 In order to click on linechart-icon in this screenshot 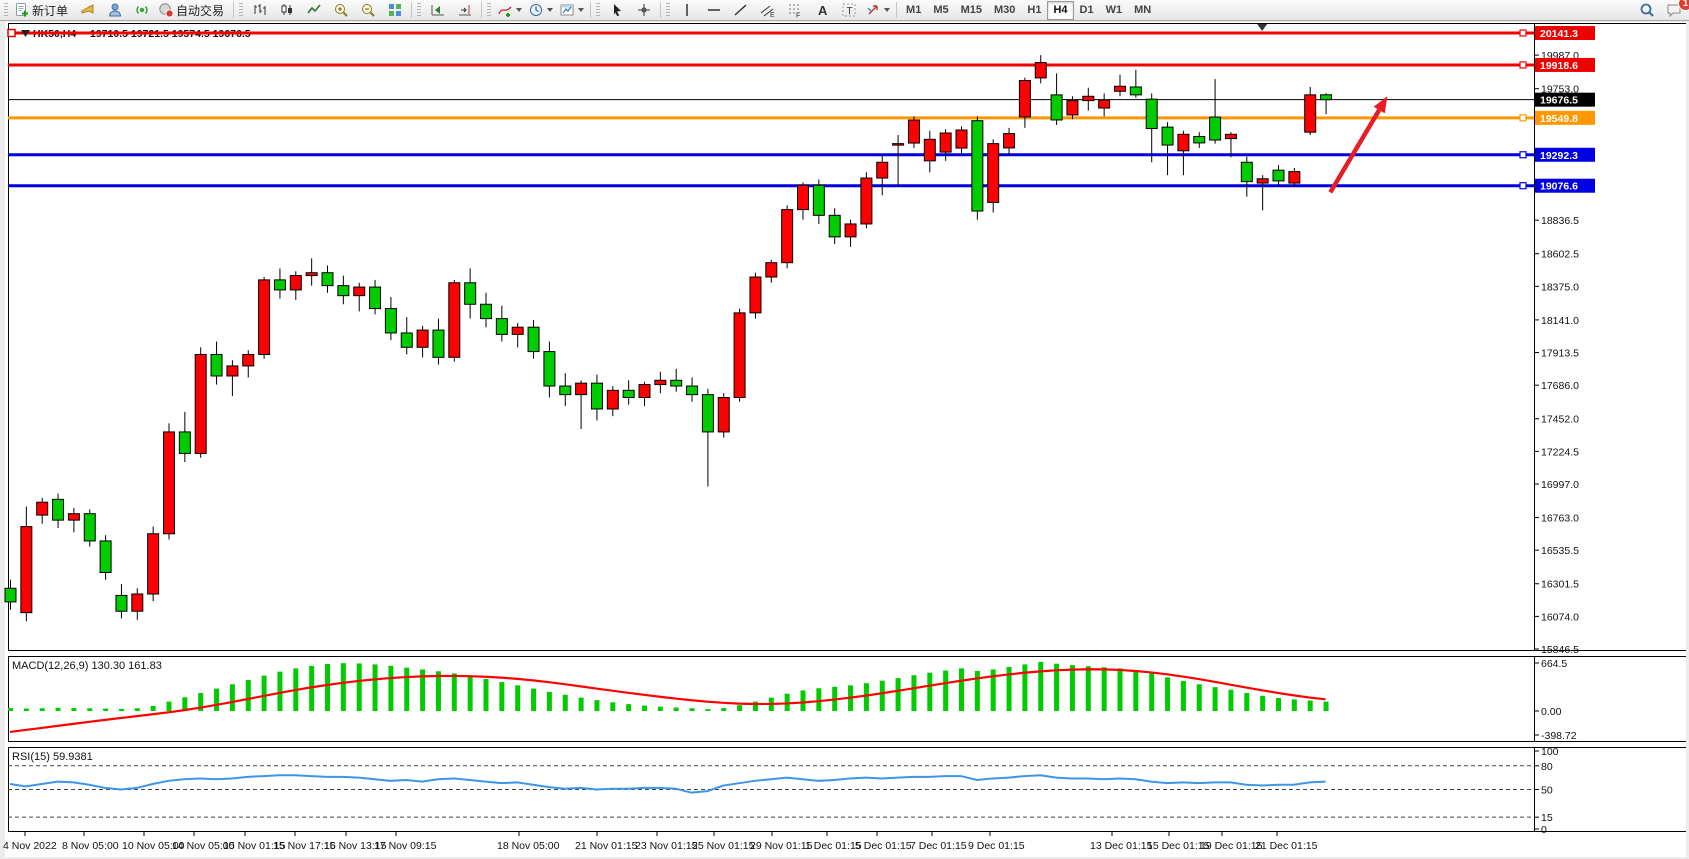, I will do `click(314, 10)`.